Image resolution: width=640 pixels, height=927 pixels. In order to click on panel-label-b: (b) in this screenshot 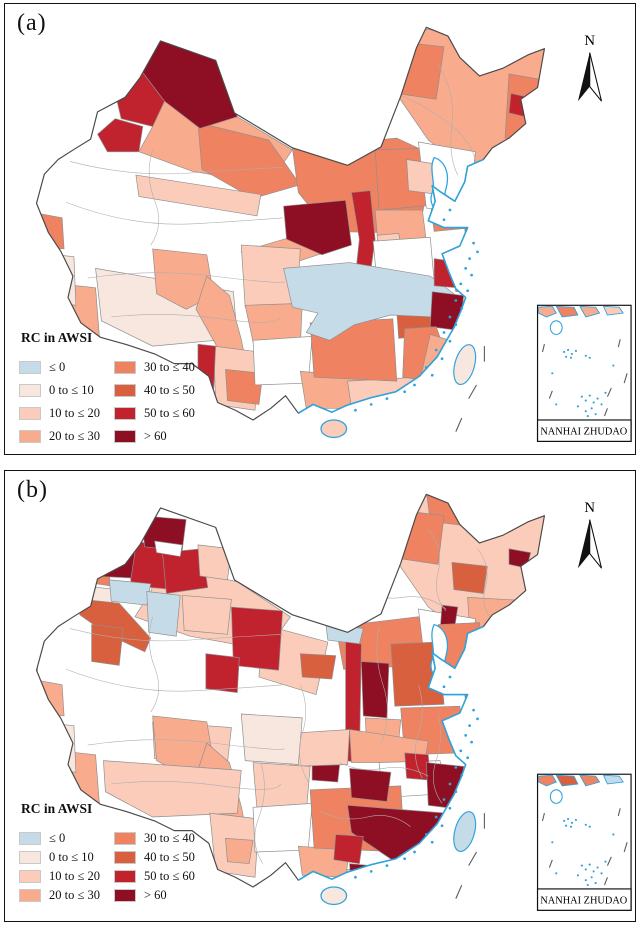, I will do `click(32, 490)`.